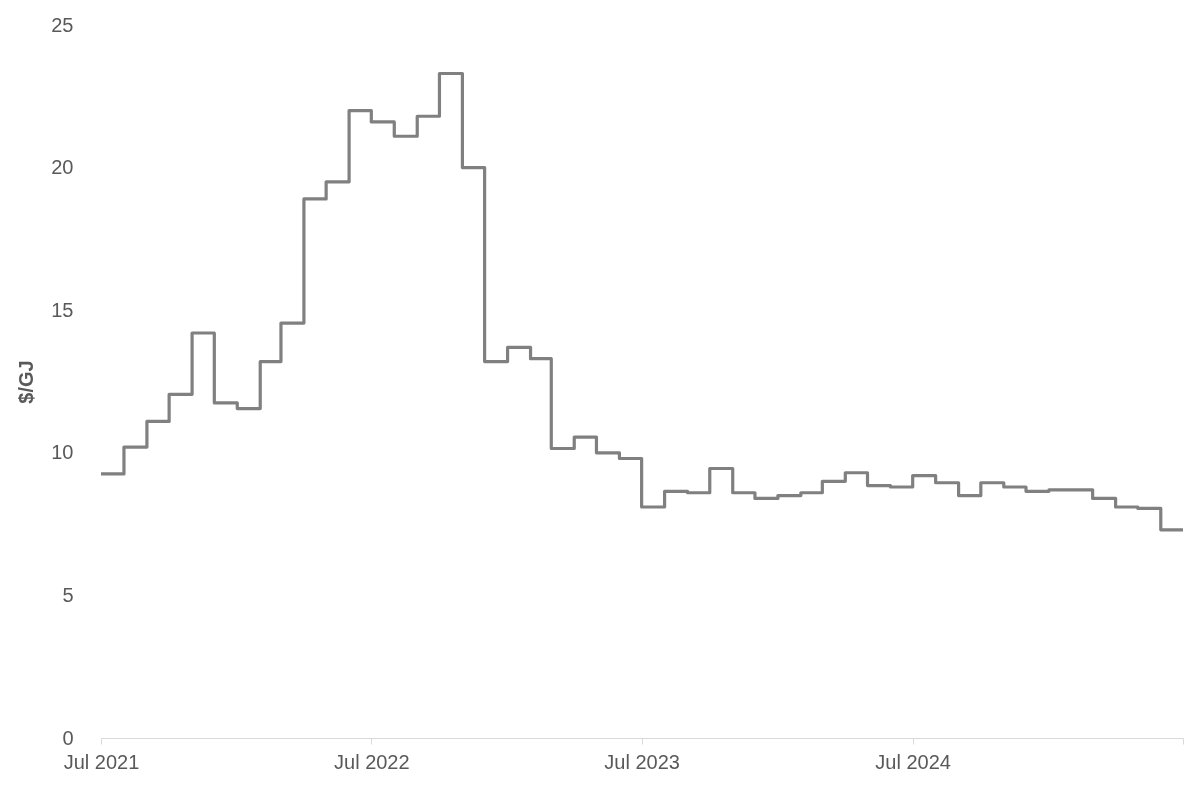 The image size is (1184, 790). I want to click on y-tick-label: 20, so click(62, 167).